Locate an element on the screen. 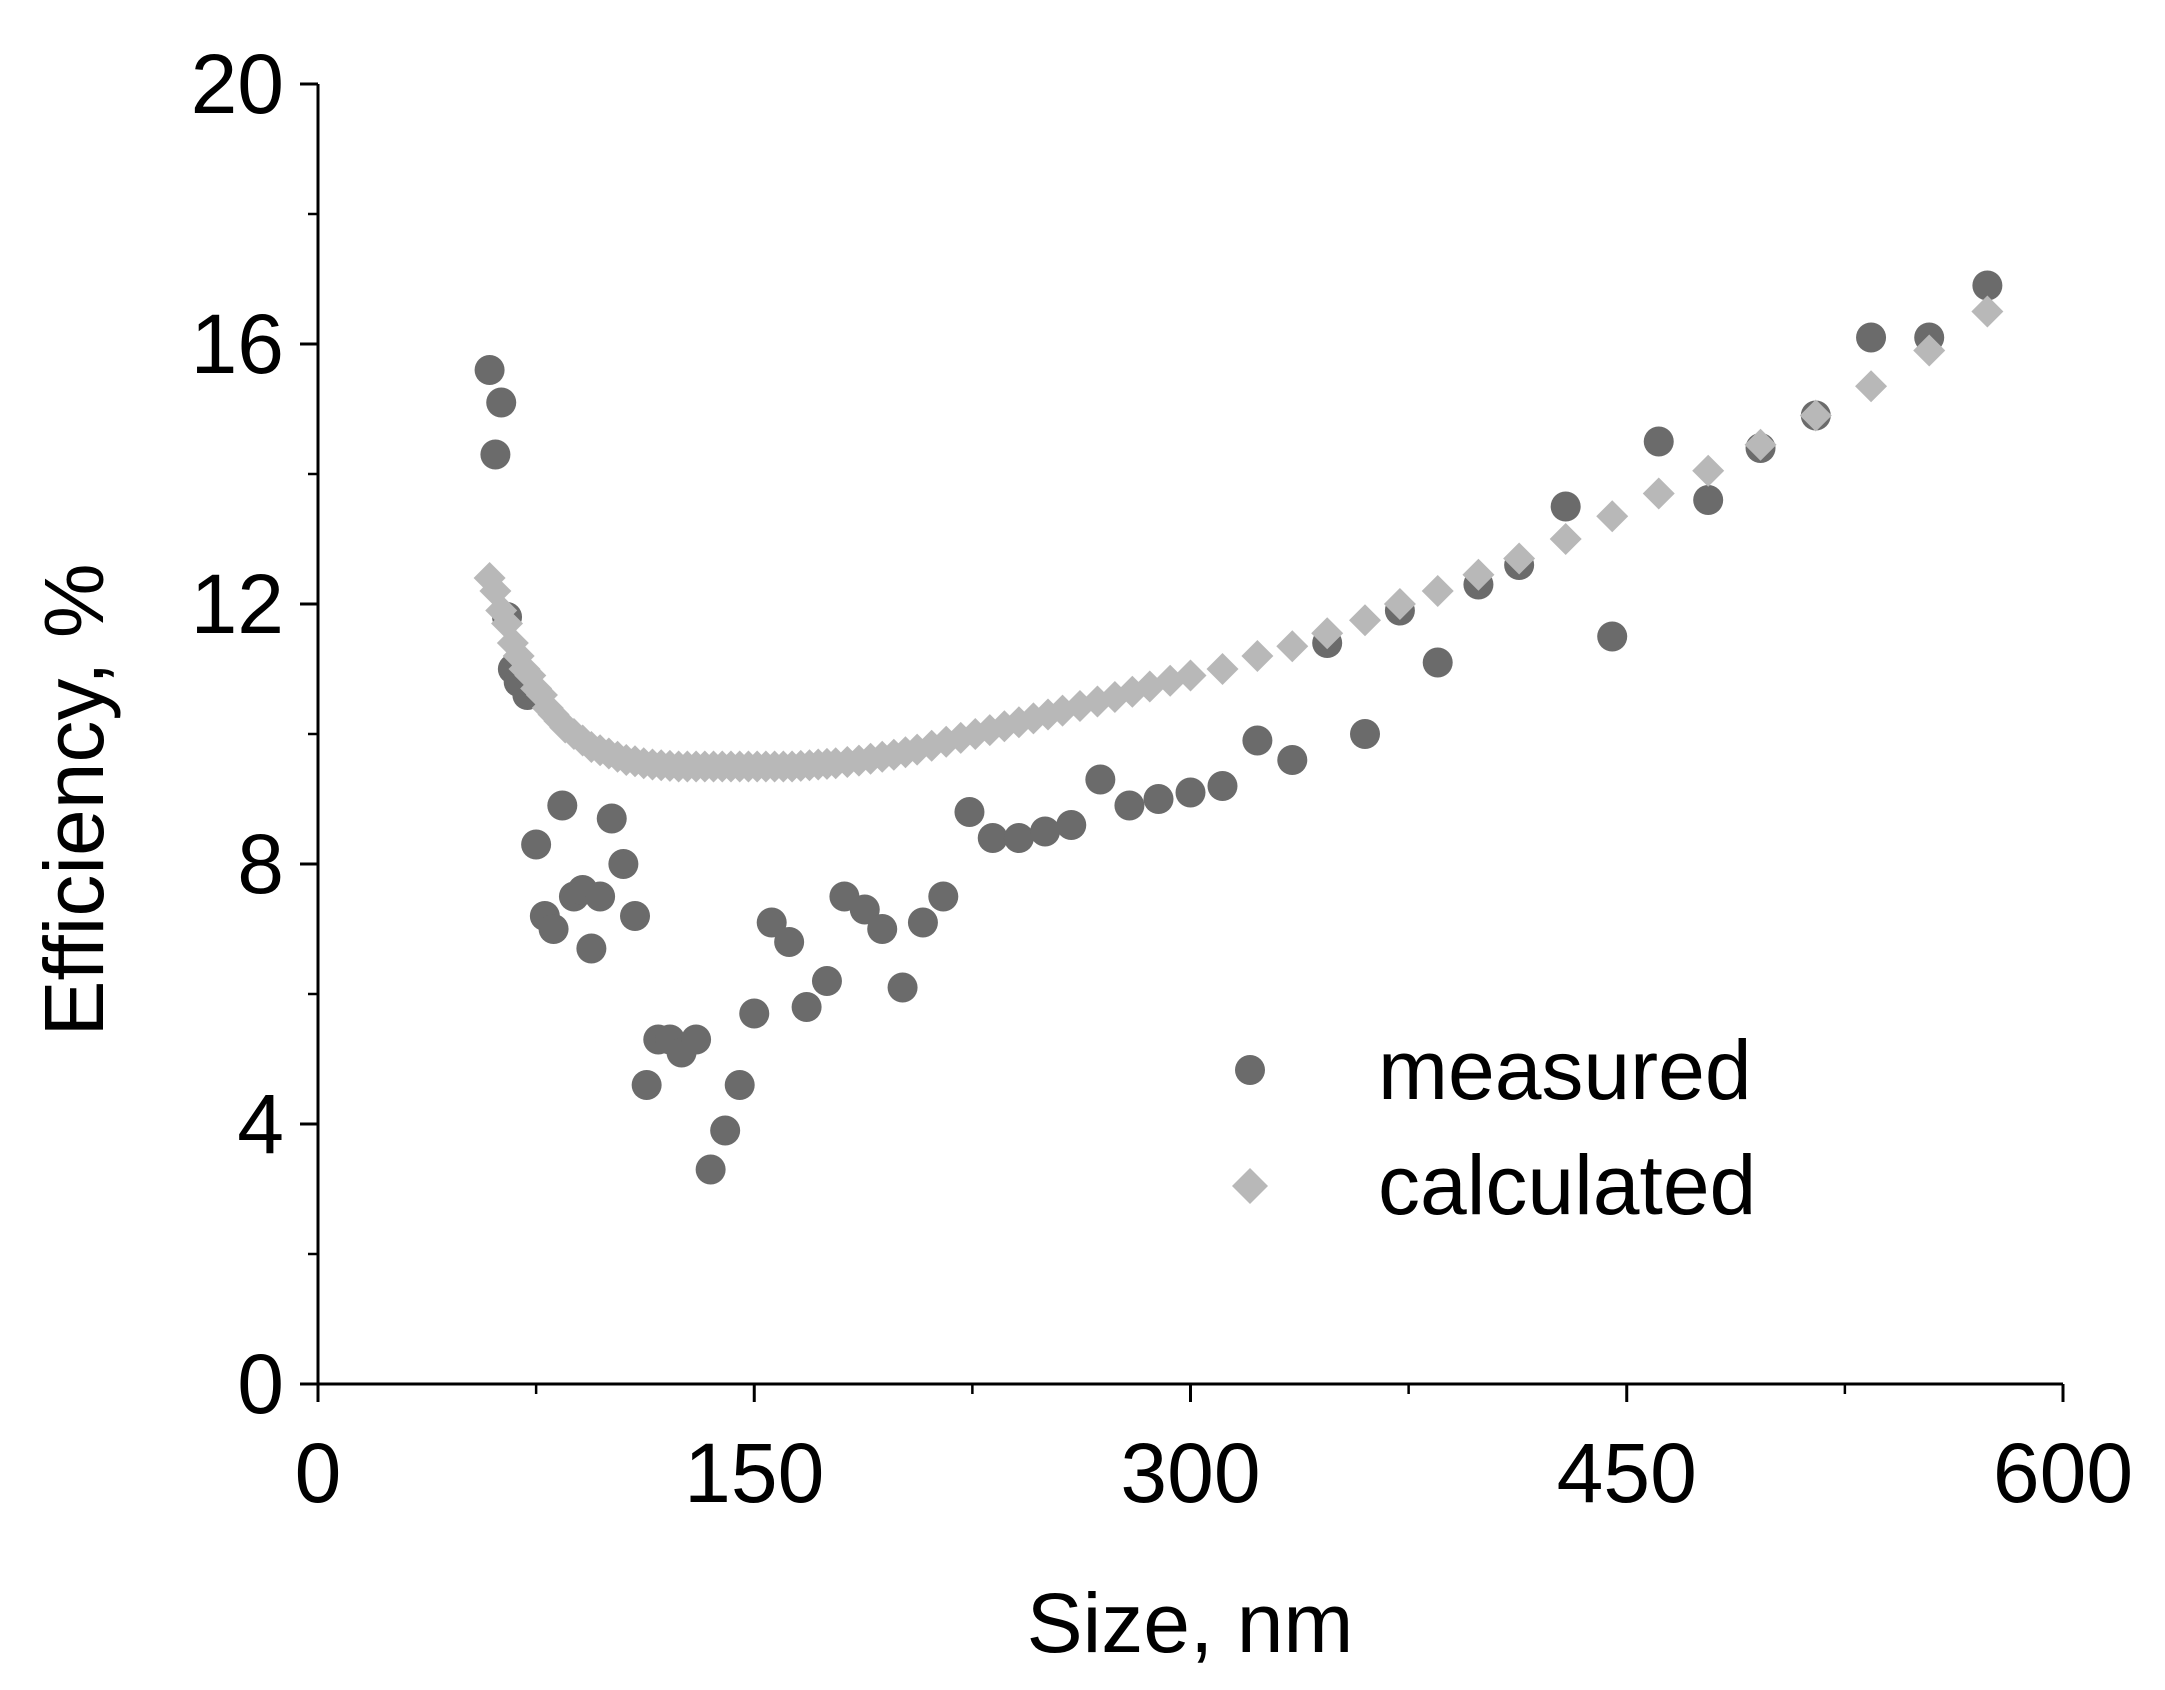  y-tick-label: 4 is located at coordinates (260, 1124).